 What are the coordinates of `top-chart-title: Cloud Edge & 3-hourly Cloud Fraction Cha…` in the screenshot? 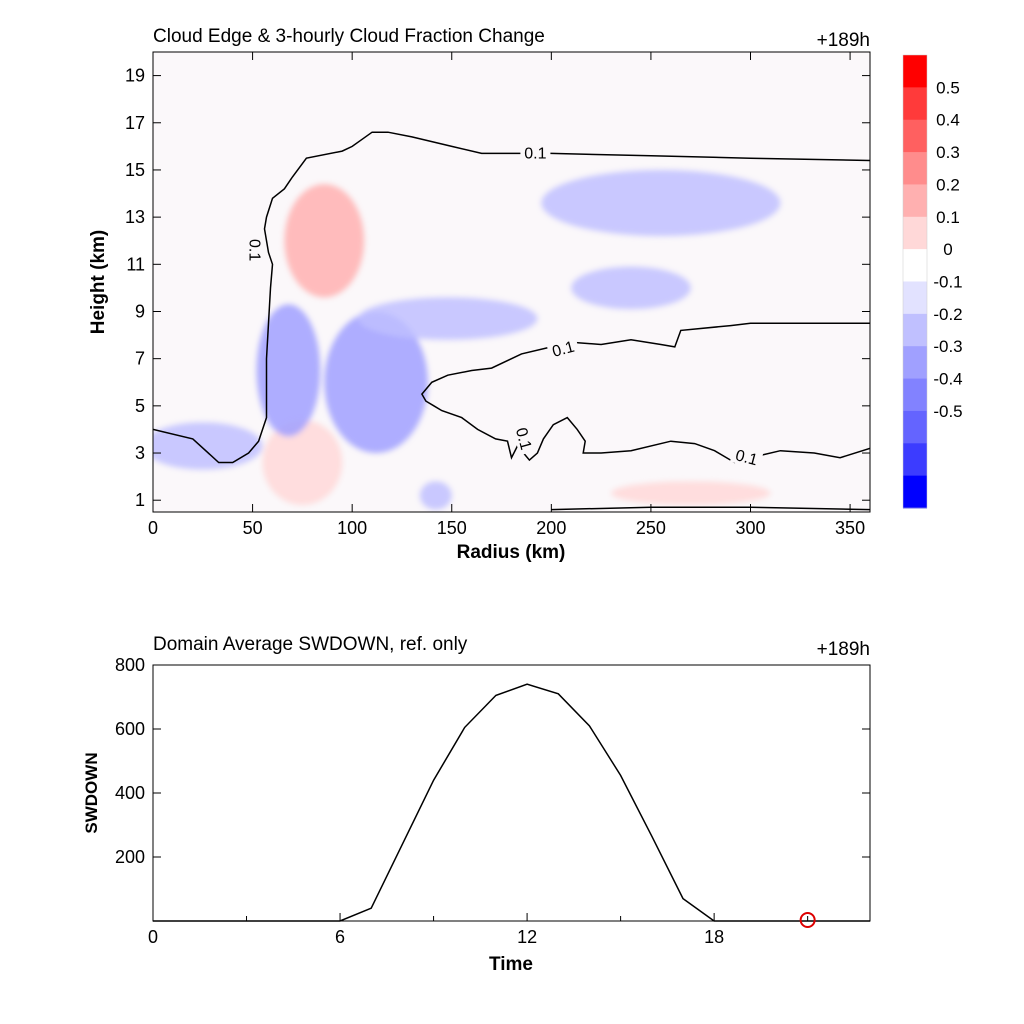 It's located at (349, 36).